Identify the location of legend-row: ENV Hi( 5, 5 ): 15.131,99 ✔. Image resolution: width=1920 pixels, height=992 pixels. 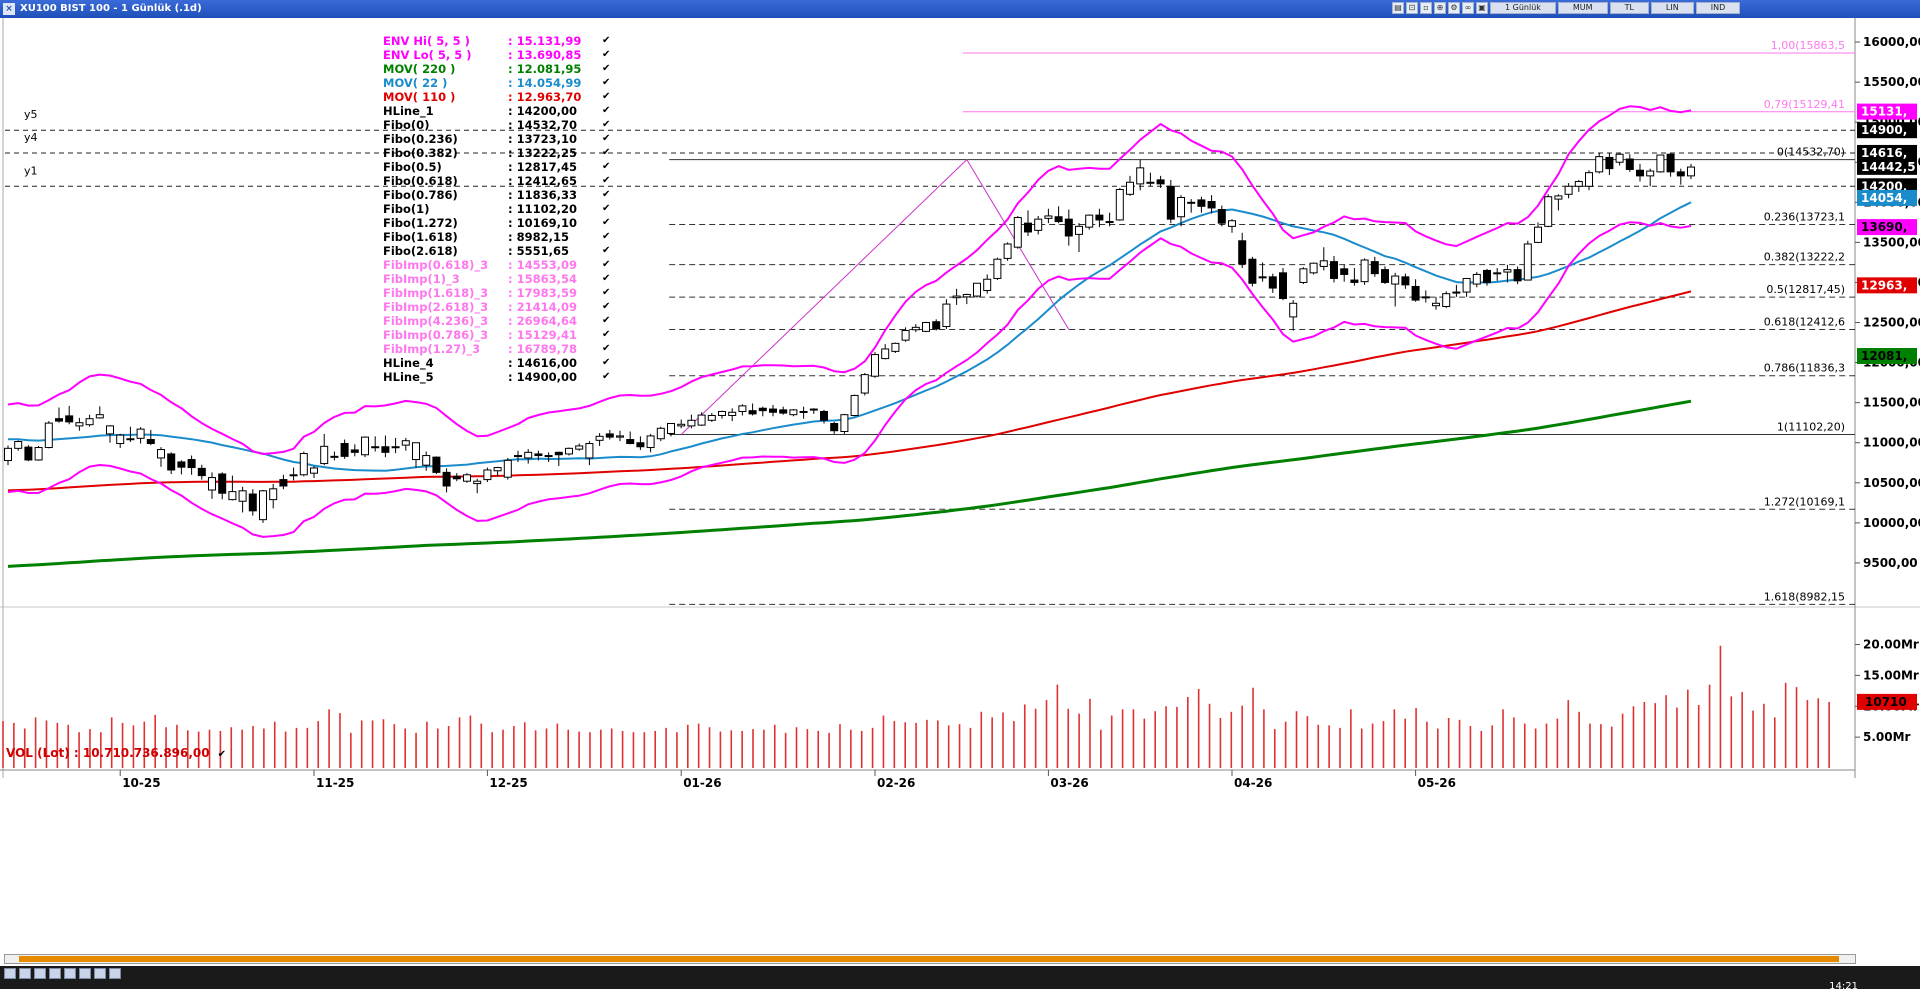
(498, 41).